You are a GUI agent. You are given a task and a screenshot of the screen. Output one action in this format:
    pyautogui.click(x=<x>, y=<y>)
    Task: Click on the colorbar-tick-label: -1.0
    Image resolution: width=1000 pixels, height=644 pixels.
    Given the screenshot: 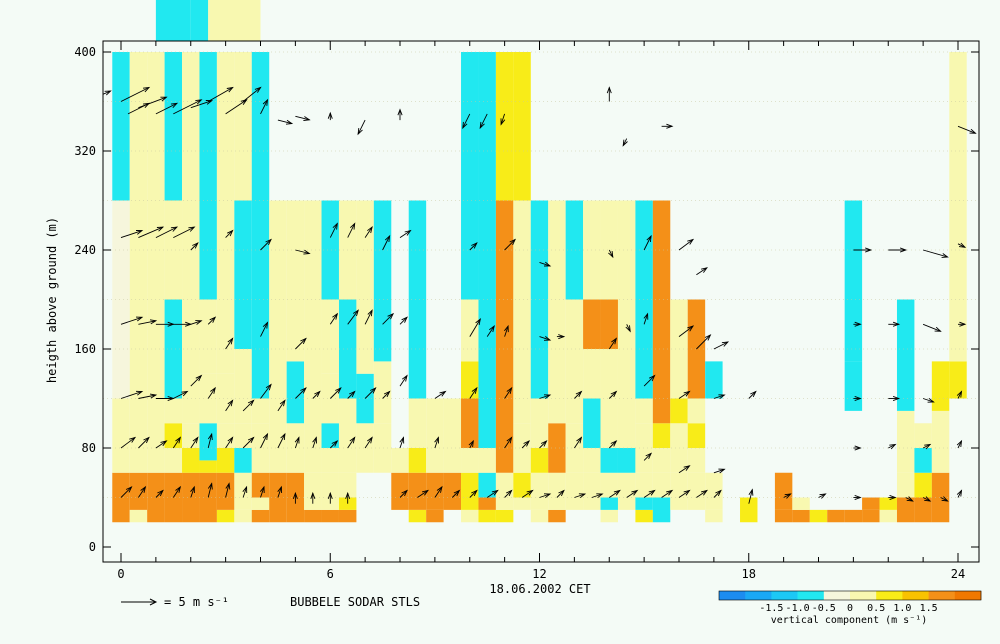 What is the action you would take?
    pyautogui.click(x=798, y=608)
    